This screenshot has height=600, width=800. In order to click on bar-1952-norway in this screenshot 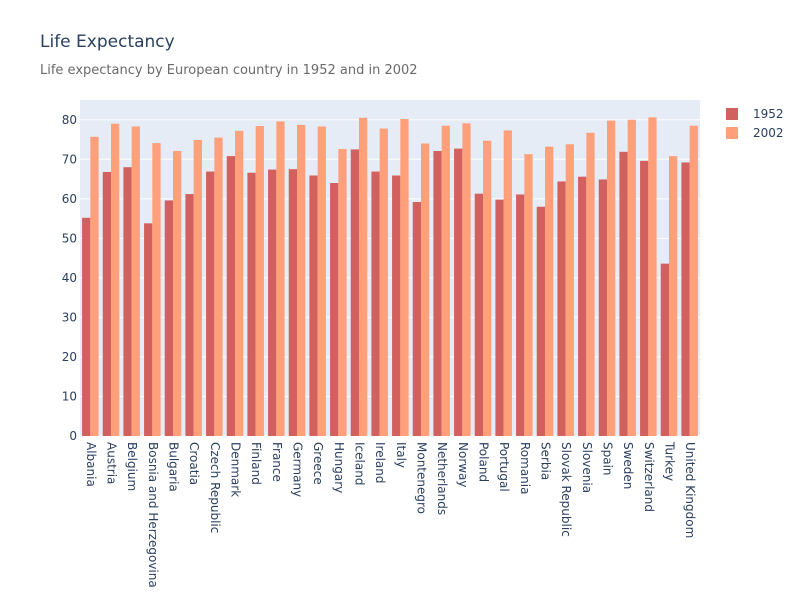, I will do `click(458, 292)`.